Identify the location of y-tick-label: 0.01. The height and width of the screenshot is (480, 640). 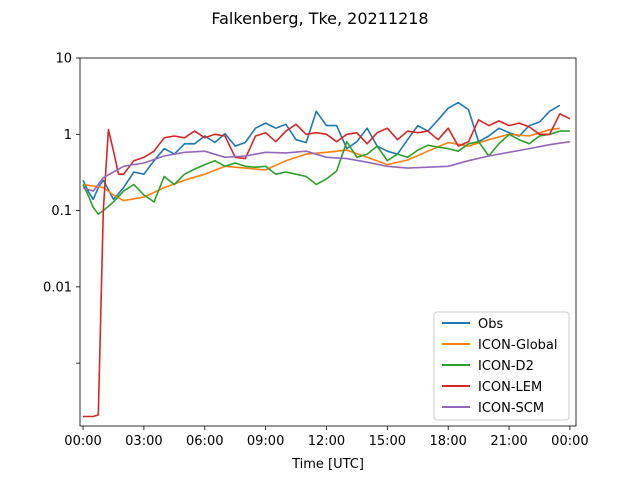
(57, 287).